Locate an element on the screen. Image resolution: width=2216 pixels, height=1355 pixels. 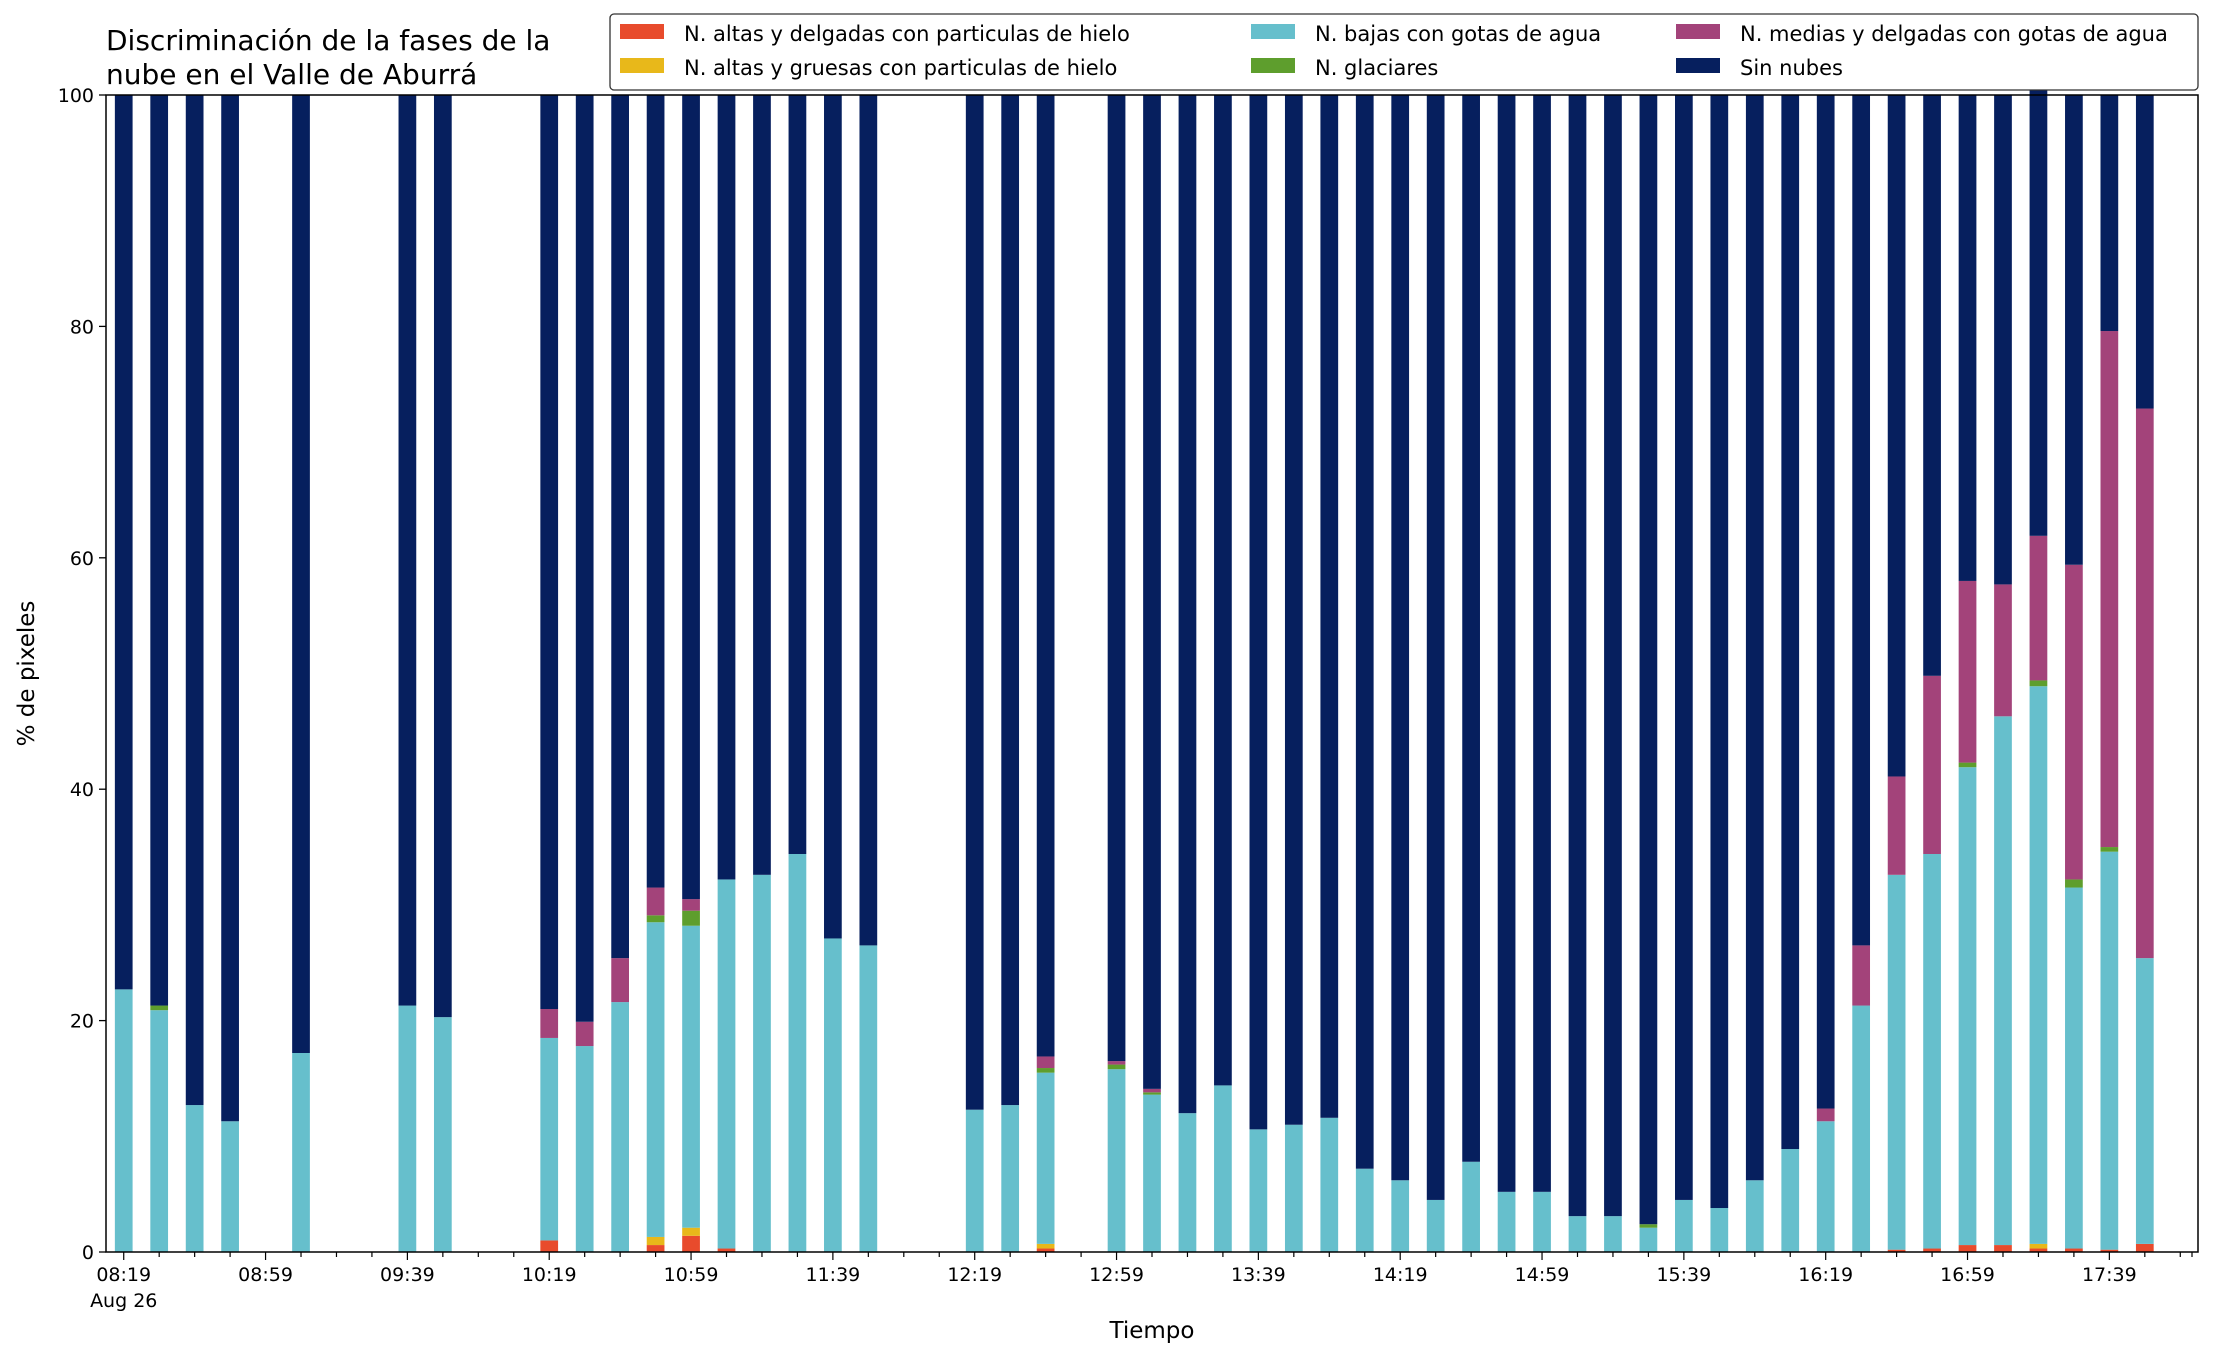
x-axis-label: Tiempo is located at coordinates (1152, 1331).